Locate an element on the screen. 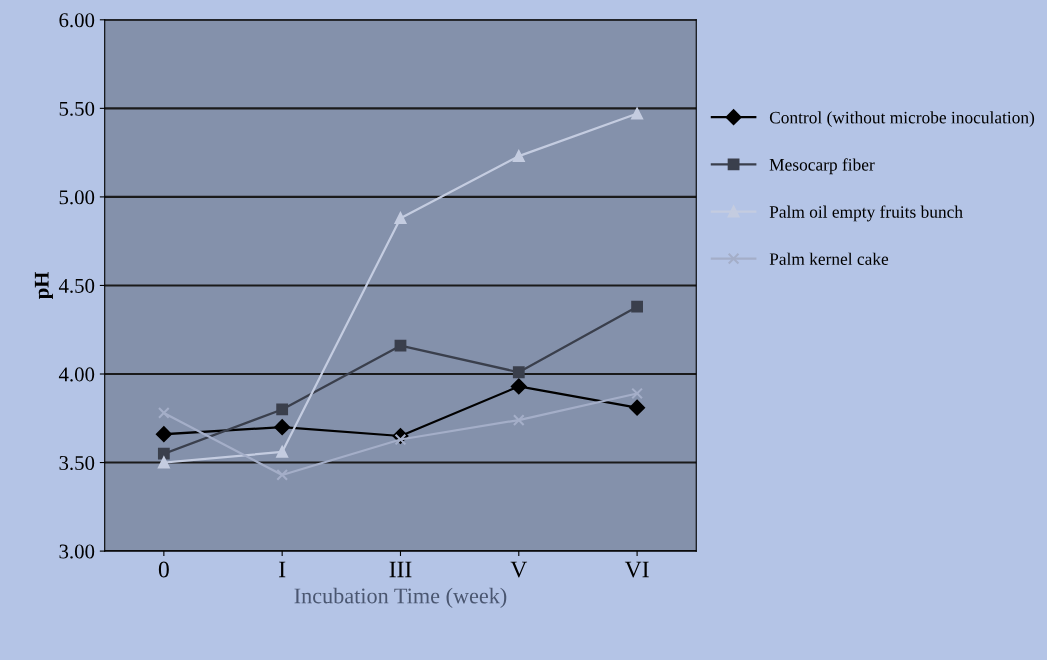 This screenshot has width=1047, height=660. x-tick-label: 0 is located at coordinates (163, 569).